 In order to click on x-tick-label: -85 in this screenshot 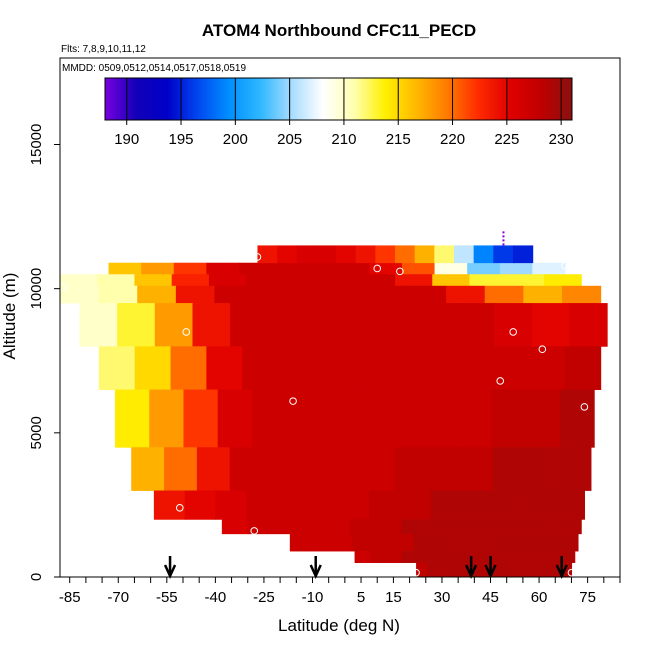, I will do `click(70, 597)`.